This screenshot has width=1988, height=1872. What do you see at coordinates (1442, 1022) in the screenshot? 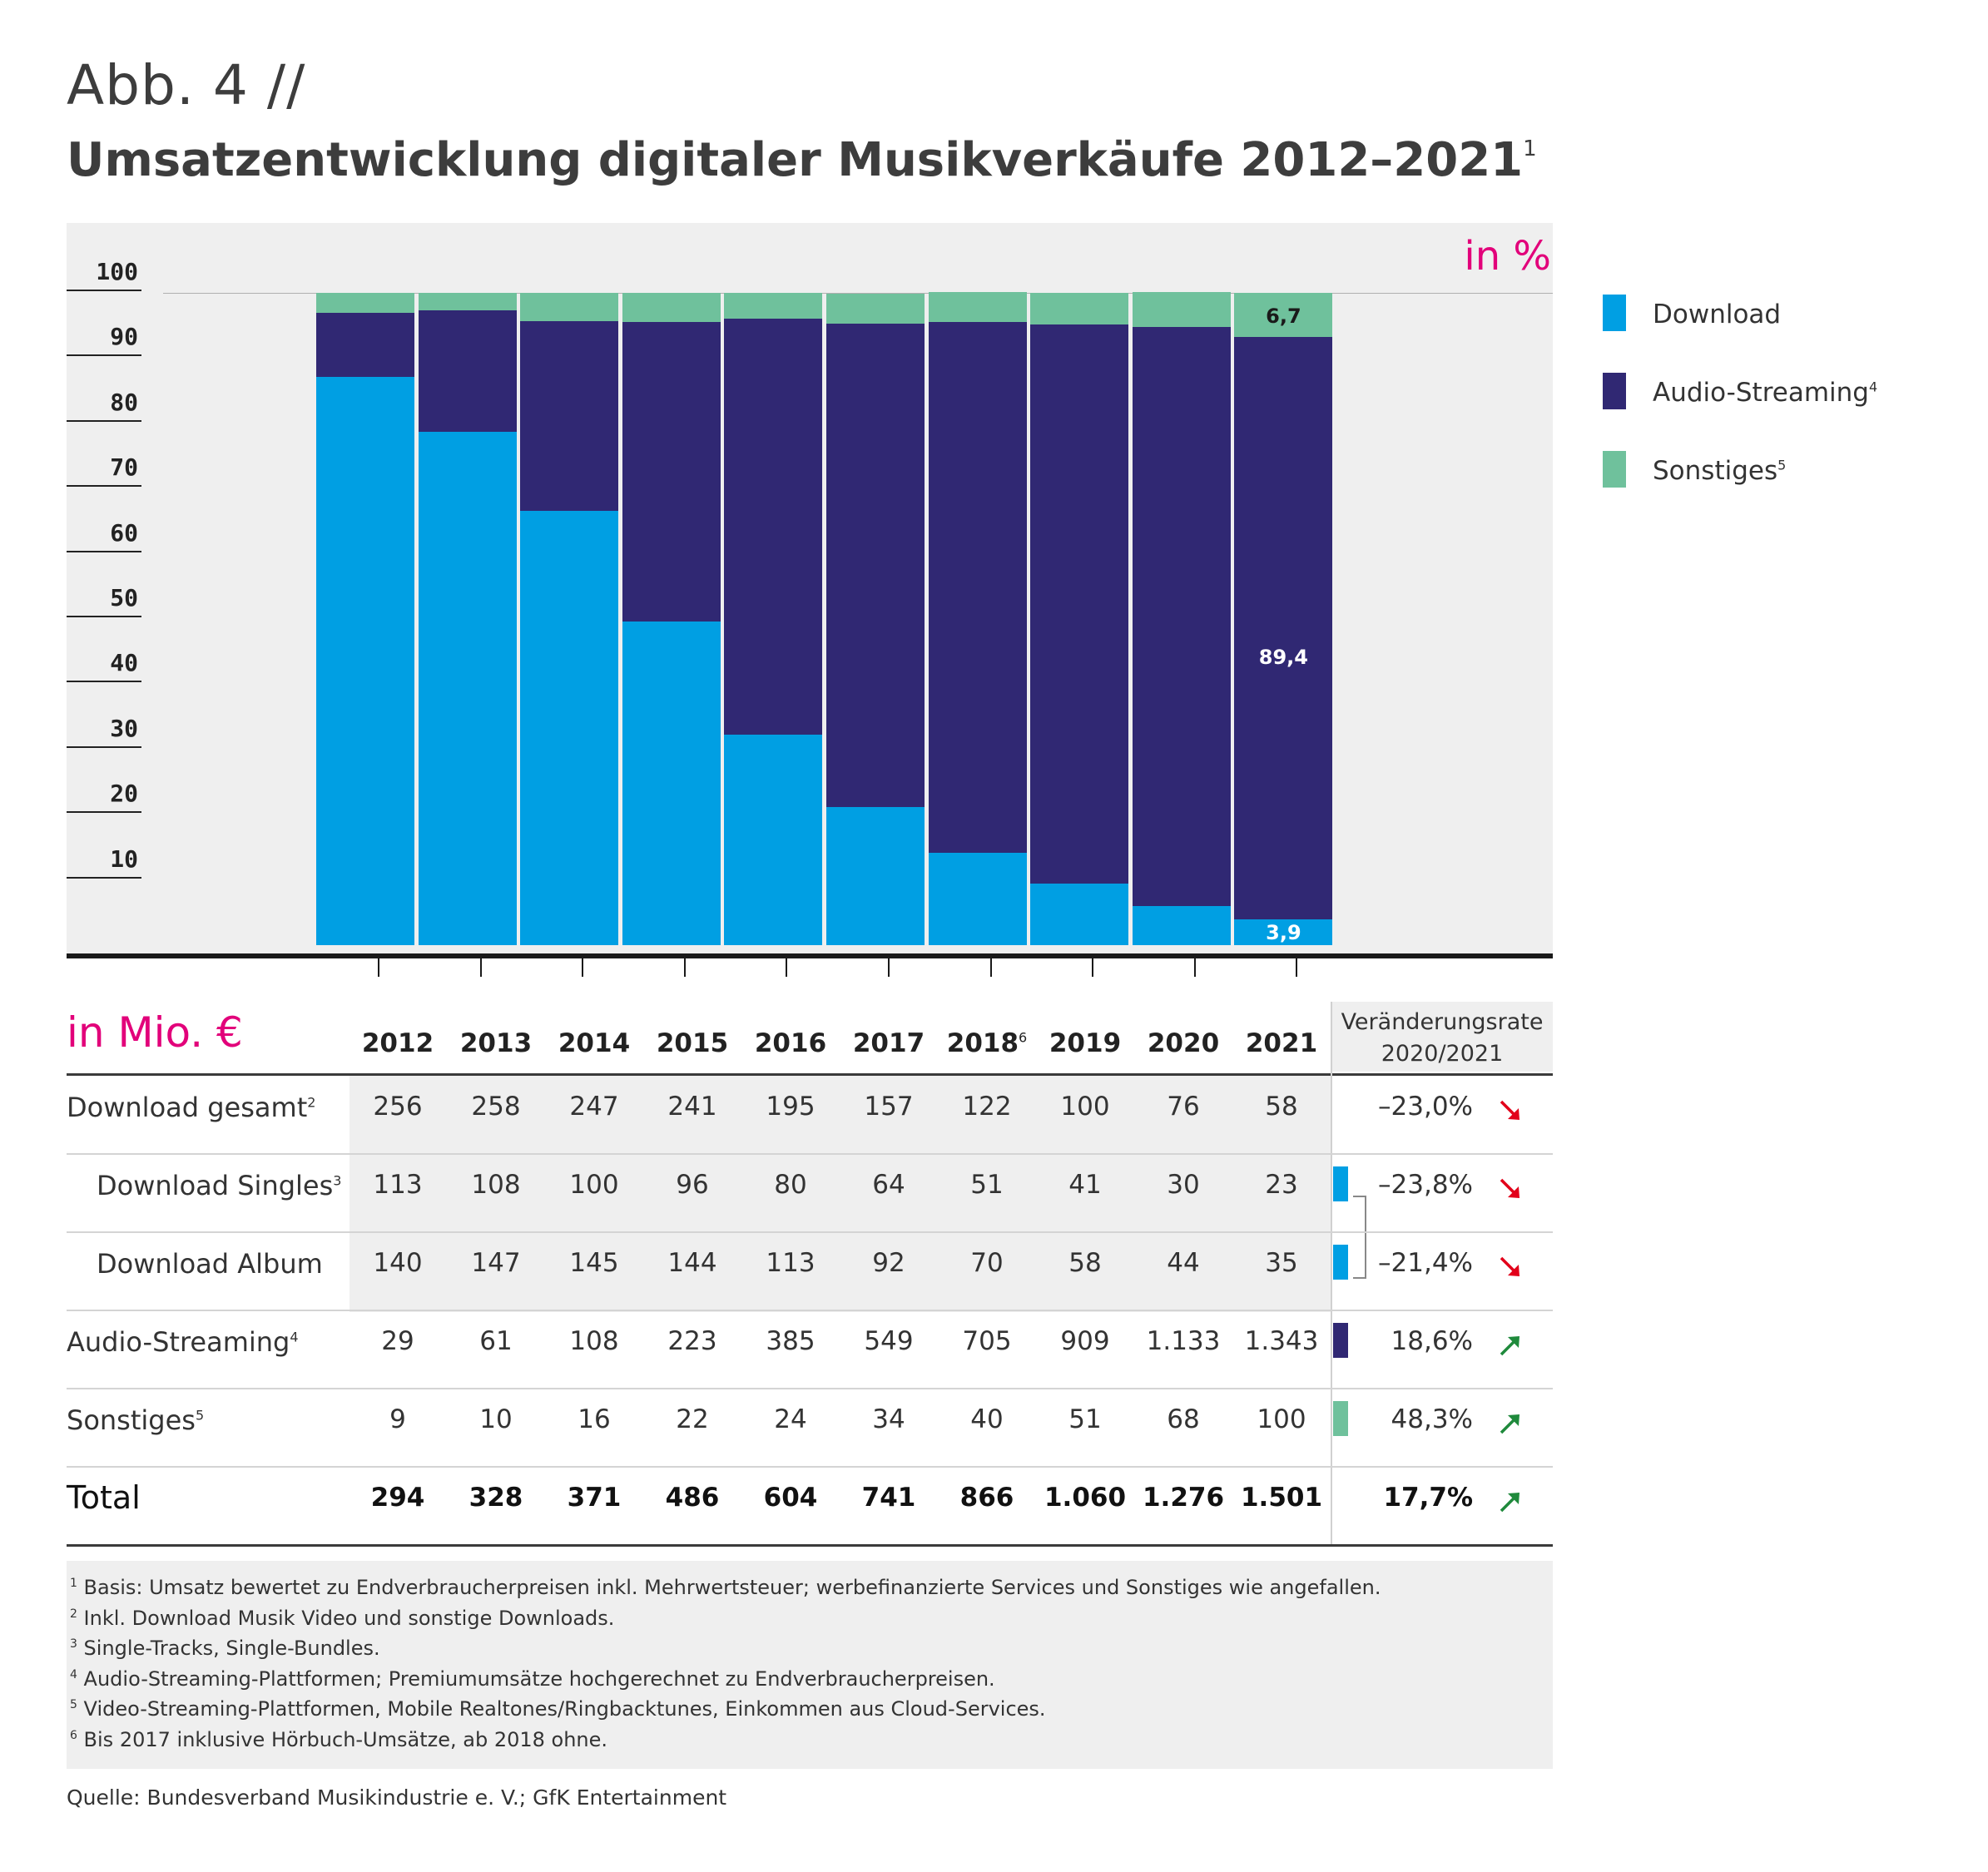
I see `rate-header-line1: Veränderungsrate` at bounding box center [1442, 1022].